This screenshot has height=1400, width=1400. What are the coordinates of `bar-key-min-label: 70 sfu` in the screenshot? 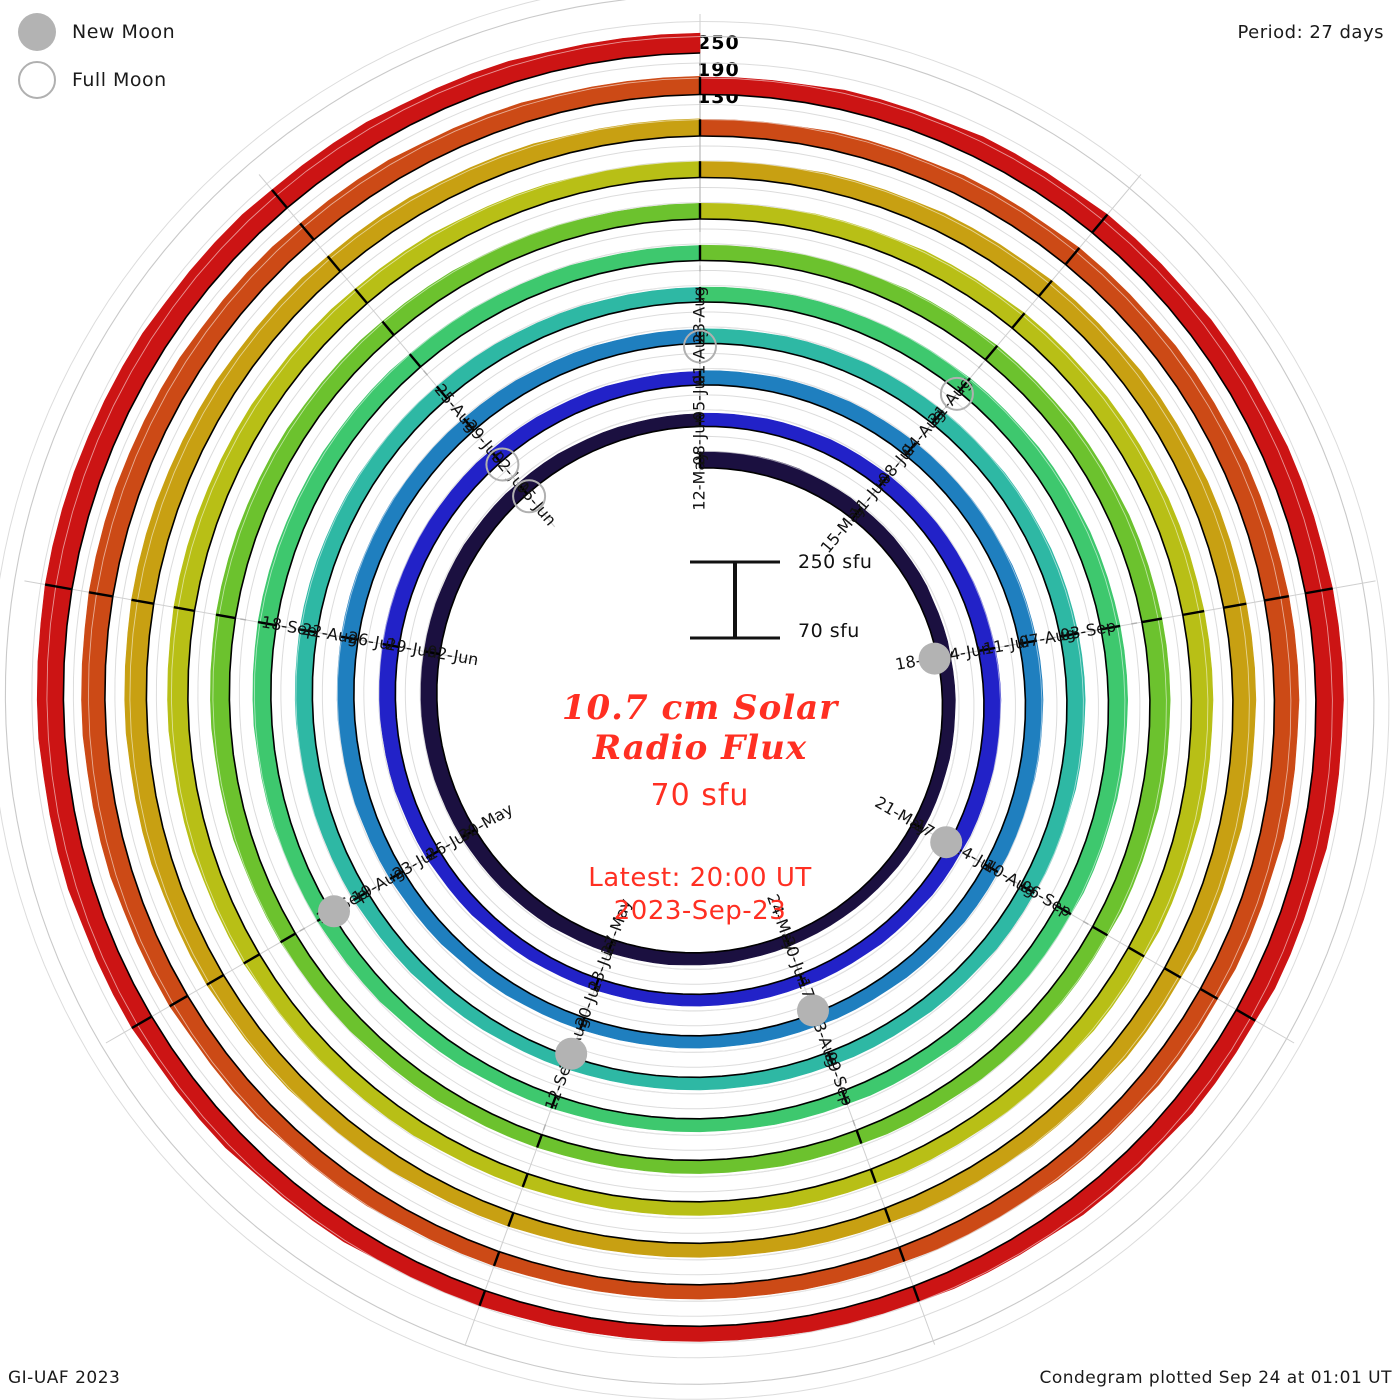 It's located at (829, 631).